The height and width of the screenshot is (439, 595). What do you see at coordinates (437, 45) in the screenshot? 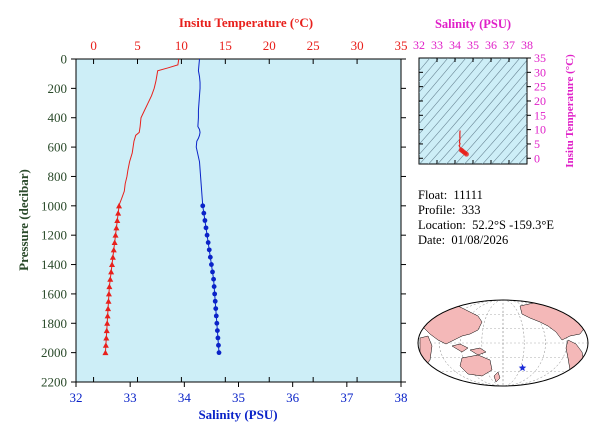
I see `ts-salinity-tick-label: 33` at bounding box center [437, 45].